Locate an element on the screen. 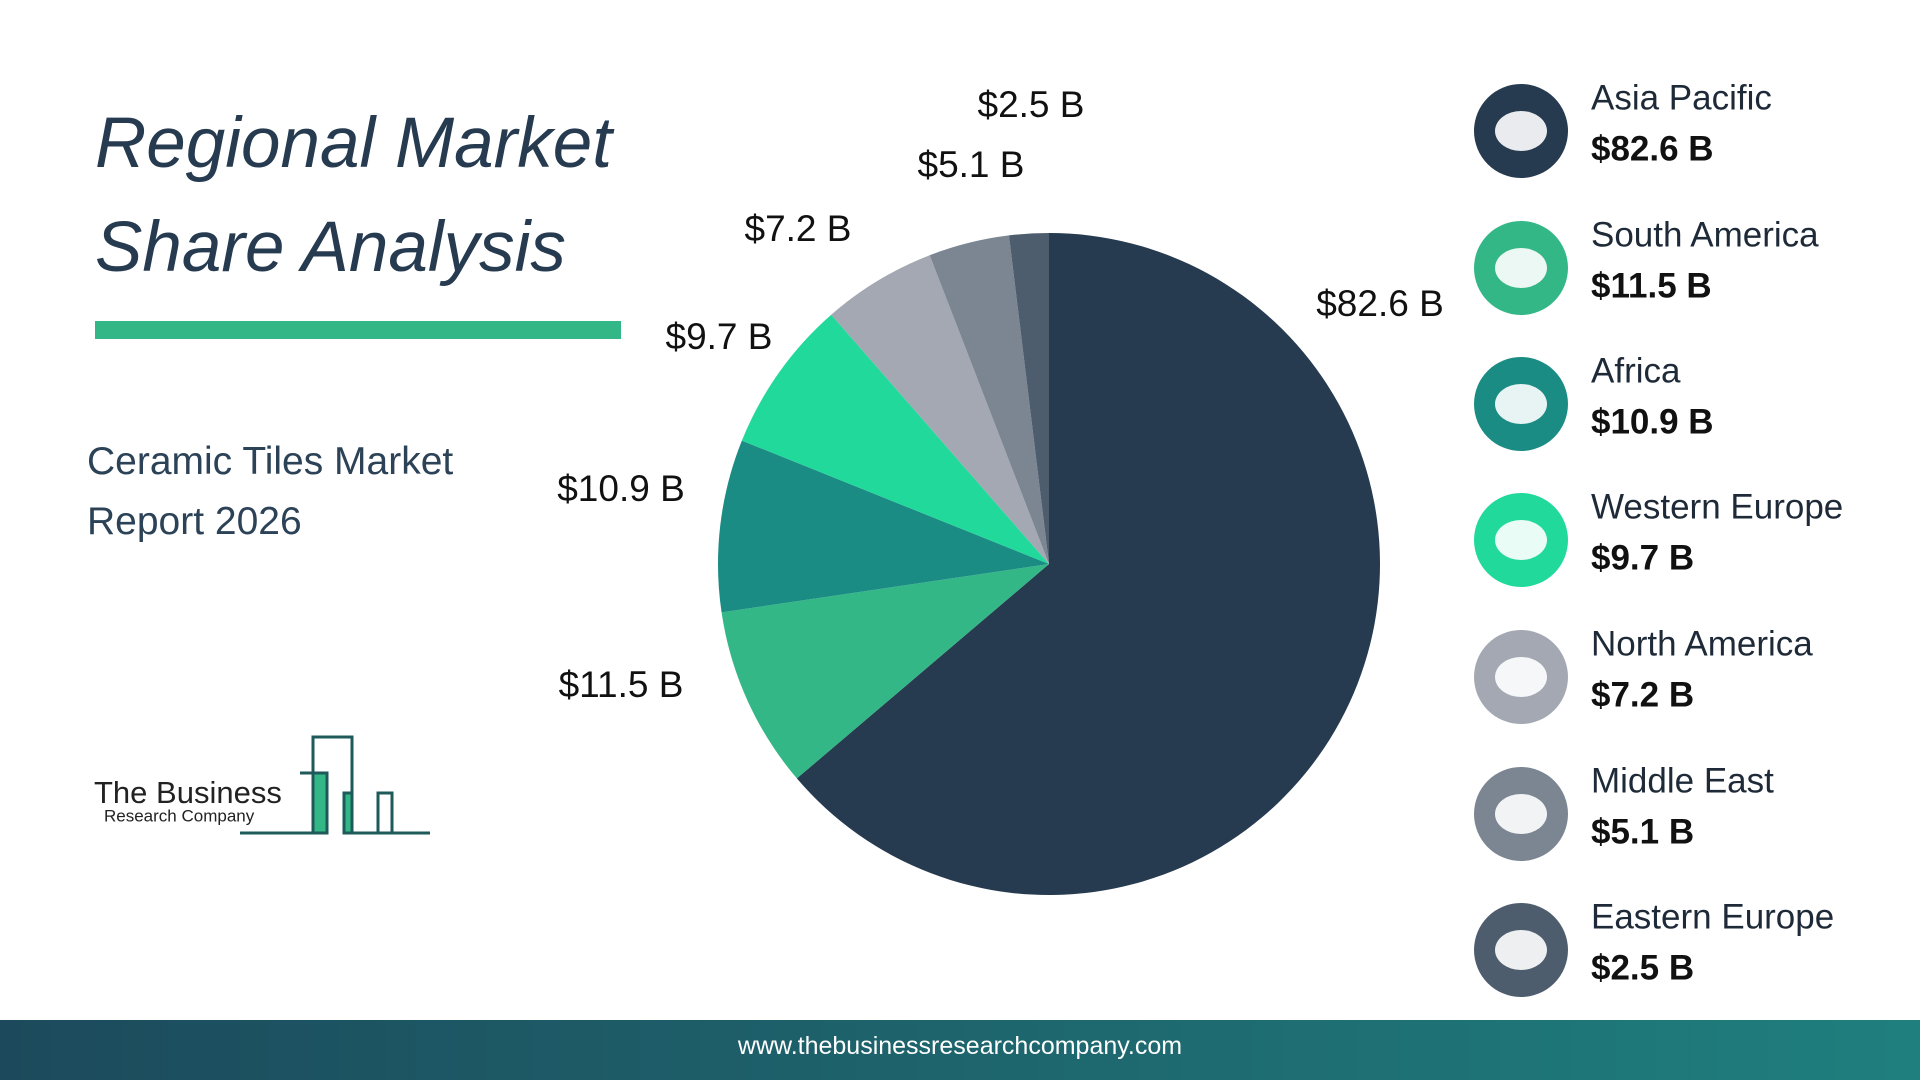 The height and width of the screenshot is (1080, 1920). legend-value: $7.2 B is located at coordinates (1642, 694).